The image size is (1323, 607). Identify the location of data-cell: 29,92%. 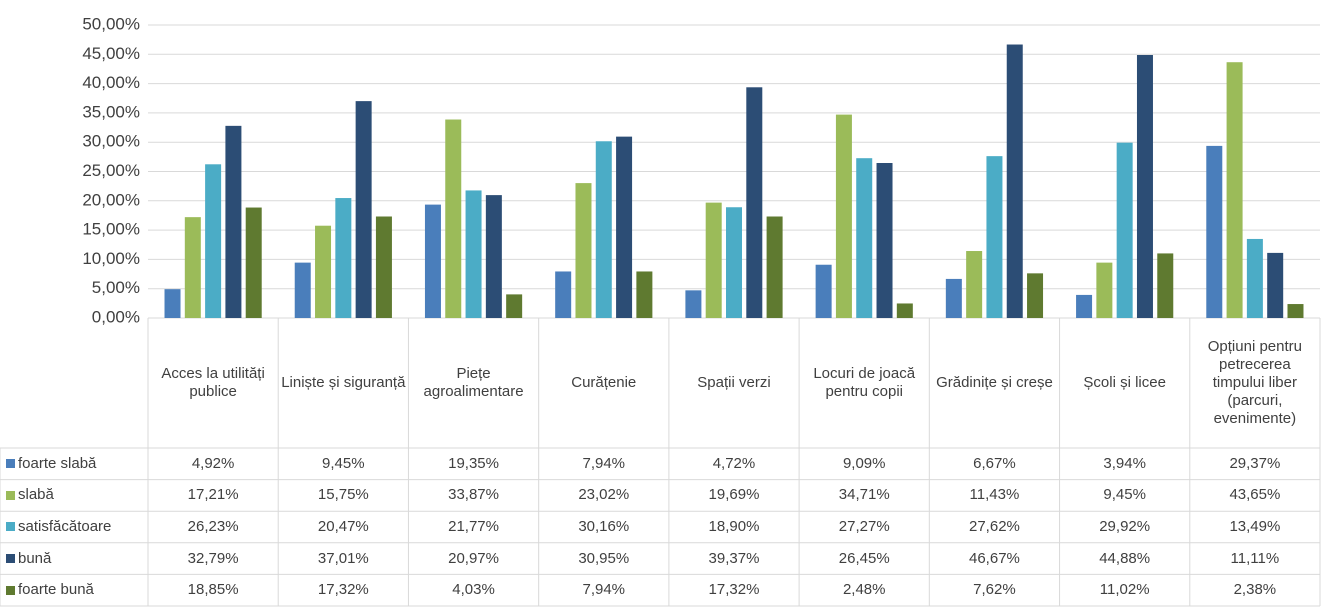
(1125, 526).